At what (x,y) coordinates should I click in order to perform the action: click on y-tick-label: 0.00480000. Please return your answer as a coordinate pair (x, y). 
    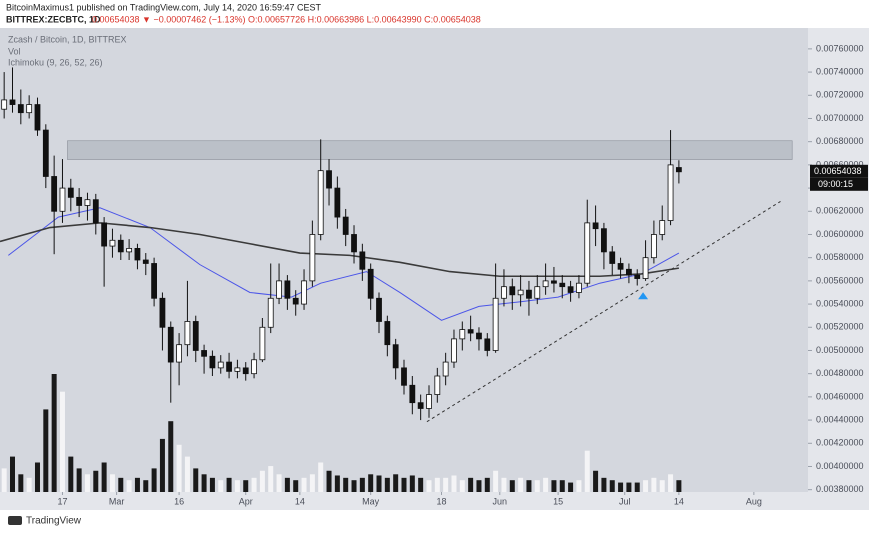
    Looking at the image, I should click on (840, 373).